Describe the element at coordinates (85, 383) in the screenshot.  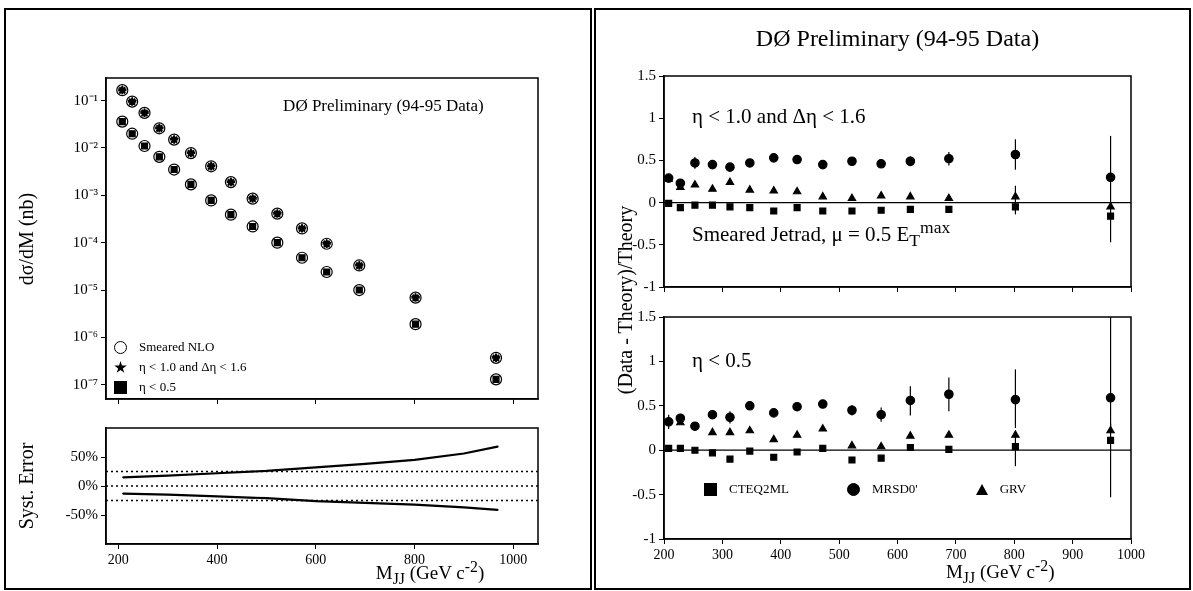
I see `y-tick-label: 10⁻⁷` at that location.